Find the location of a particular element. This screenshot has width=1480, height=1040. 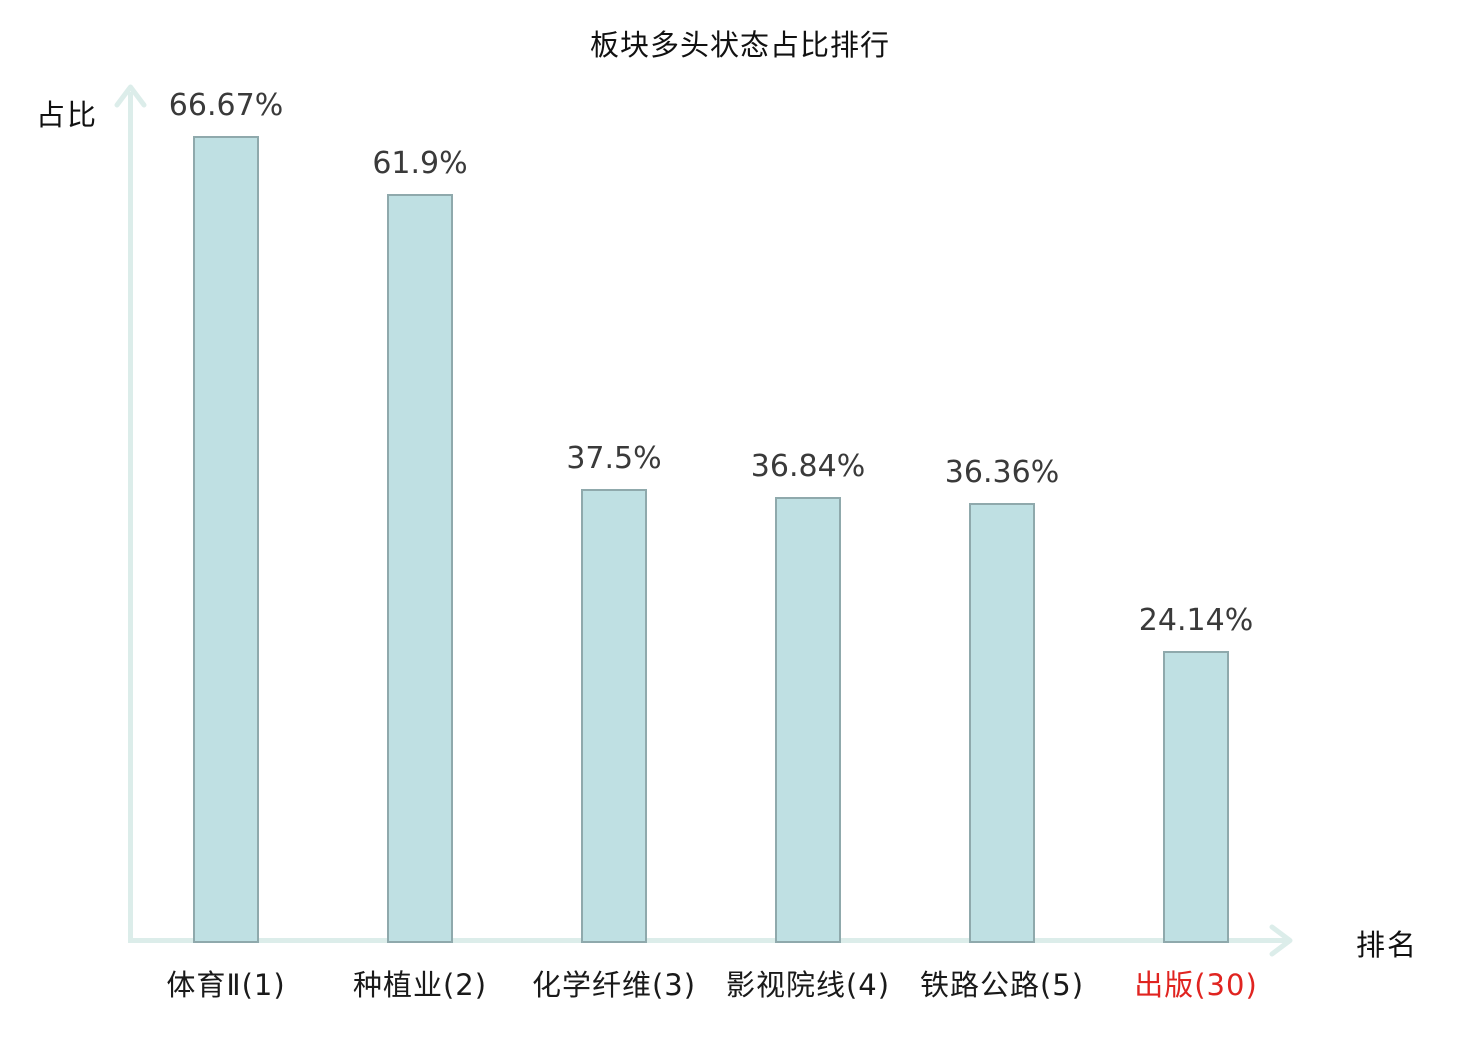

bar-value-label: 61.9% is located at coordinates (420, 163).